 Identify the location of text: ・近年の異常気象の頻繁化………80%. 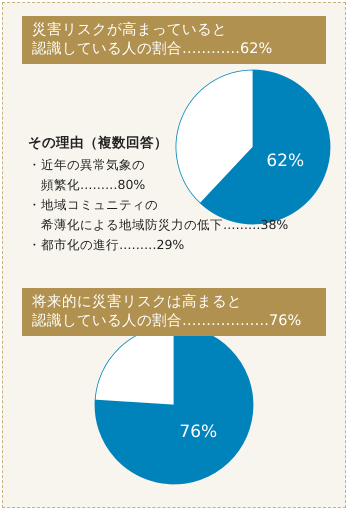
(87, 174).